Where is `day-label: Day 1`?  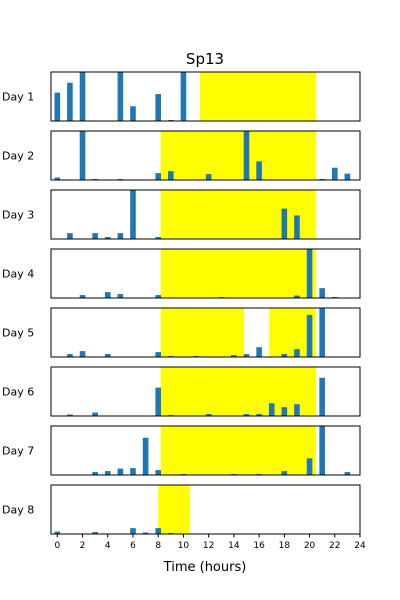 day-label: Day 1 is located at coordinates (18, 97).